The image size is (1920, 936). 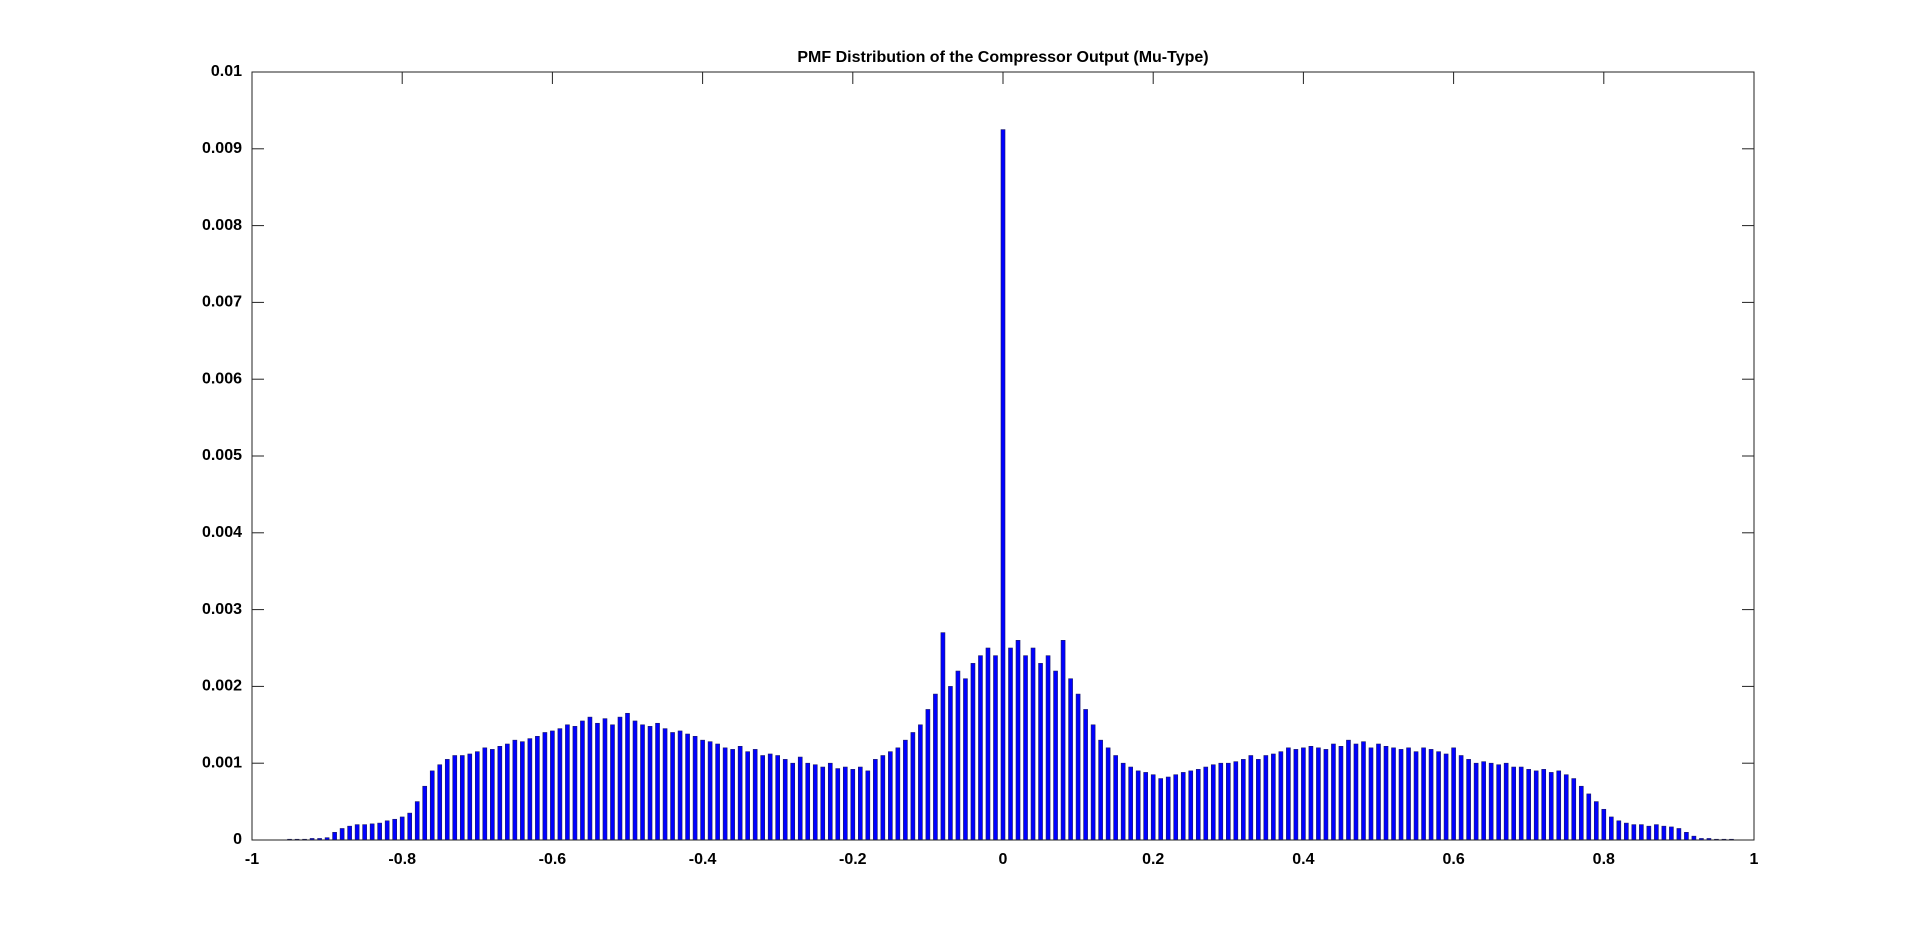 I want to click on y-tick-label: 0.003, so click(x=222, y=609).